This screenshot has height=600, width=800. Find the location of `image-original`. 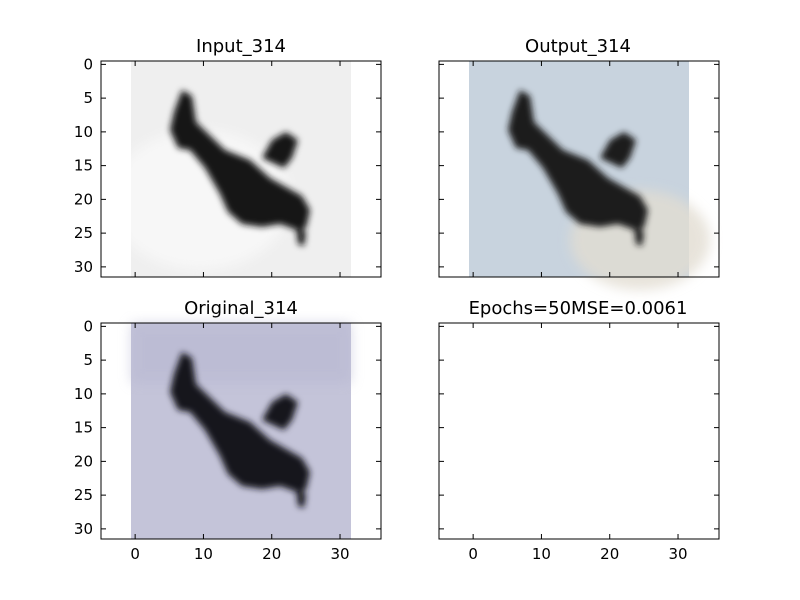

image-original is located at coordinates (241, 431).